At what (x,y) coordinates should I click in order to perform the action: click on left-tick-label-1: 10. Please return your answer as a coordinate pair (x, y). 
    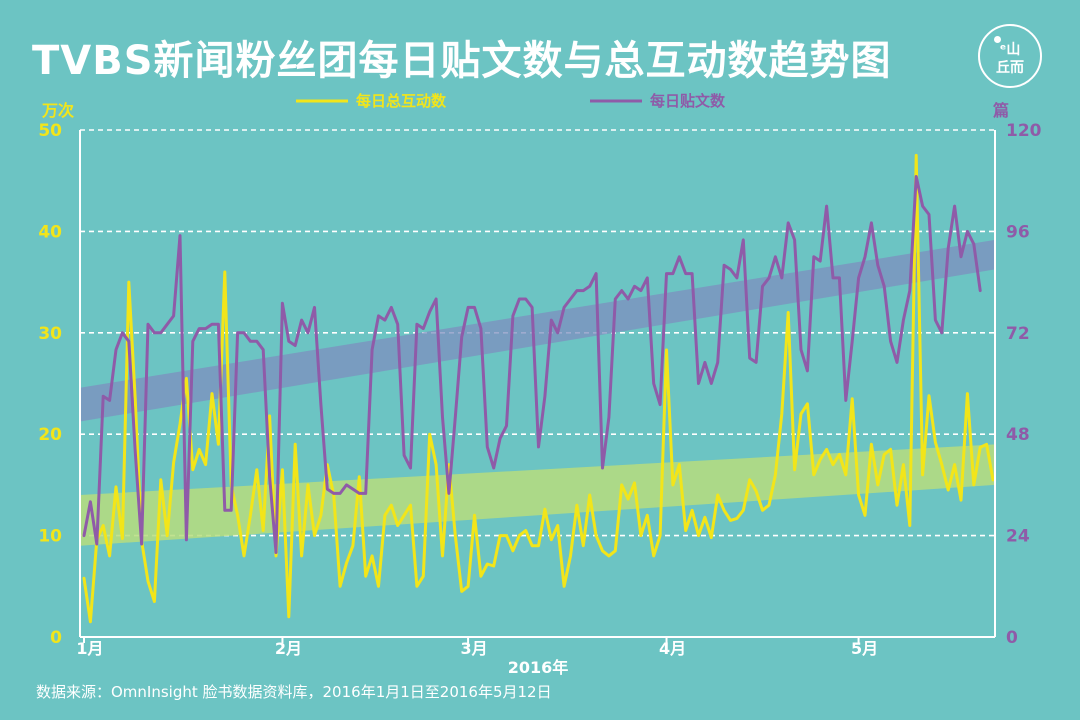
    Looking at the image, I should click on (50, 537).